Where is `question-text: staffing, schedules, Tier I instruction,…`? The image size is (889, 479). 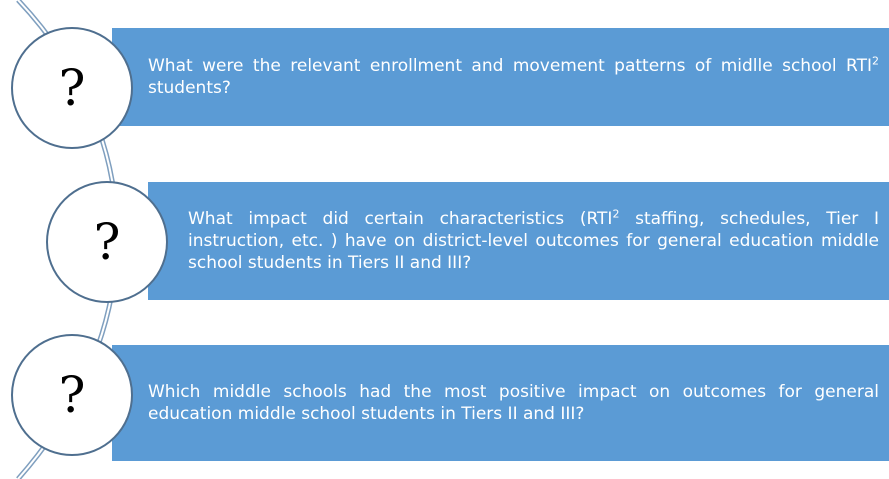
question-text: staffing, schedules, Tier I instruction,… is located at coordinates (533, 241).